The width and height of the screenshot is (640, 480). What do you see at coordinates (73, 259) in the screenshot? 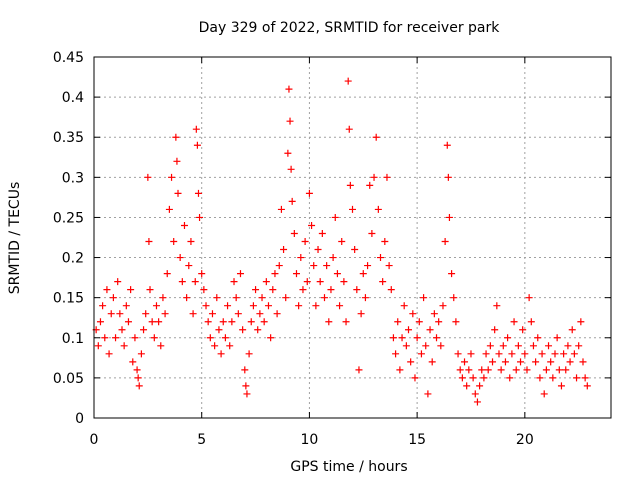
I see `y-tick-label: 0.2` at bounding box center [73, 259].